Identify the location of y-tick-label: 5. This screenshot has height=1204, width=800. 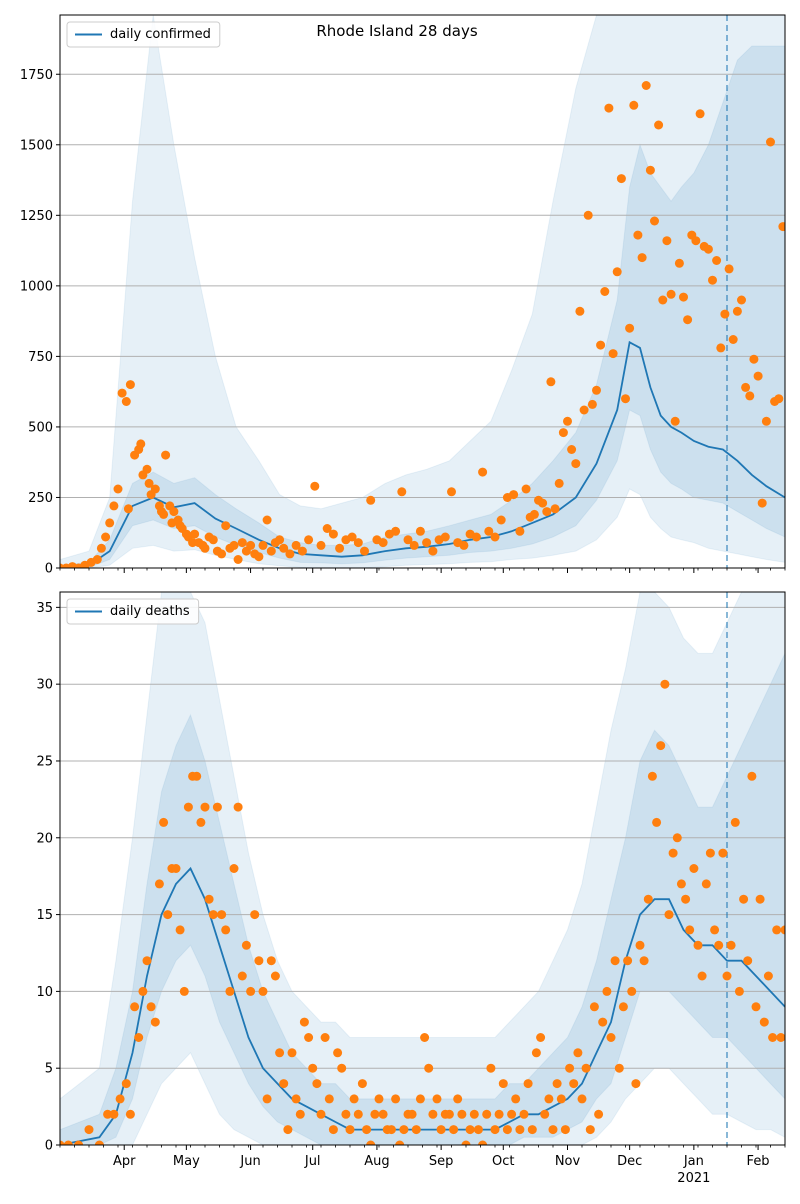
(49, 1069).